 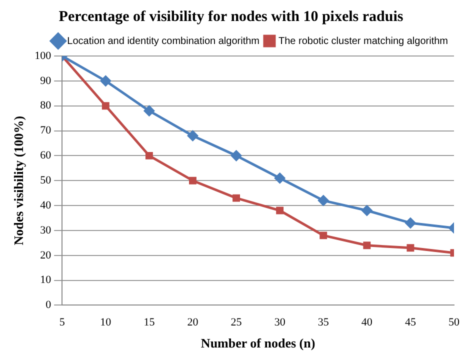 I want to click on x-tick-label: 25, so click(x=236, y=322).